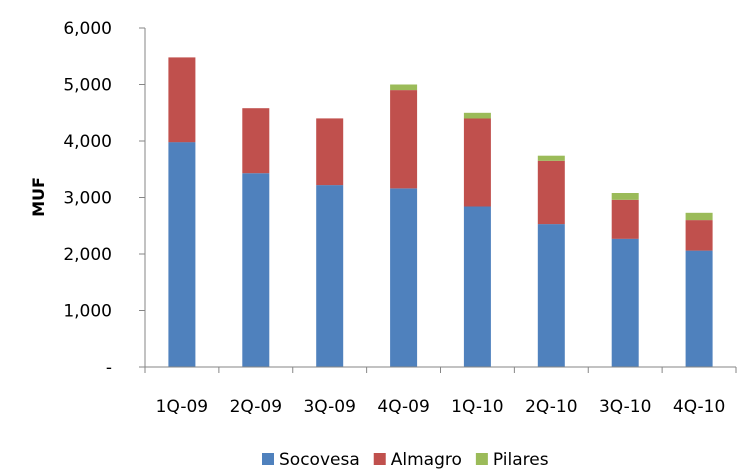 This screenshot has width=741, height=474. I want to click on x-tick-label: 3Q-10, so click(625, 407).